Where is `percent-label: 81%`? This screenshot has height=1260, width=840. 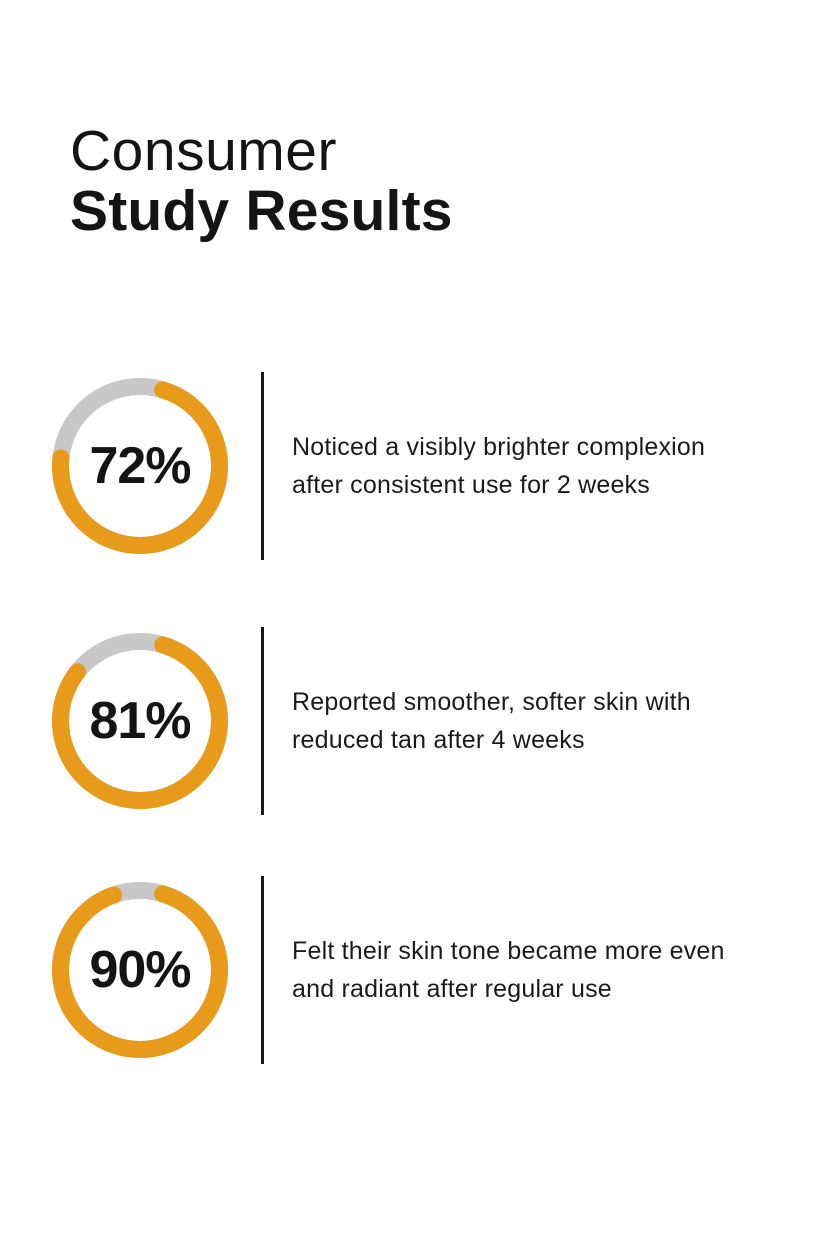
percent-label: 81% is located at coordinates (140, 721).